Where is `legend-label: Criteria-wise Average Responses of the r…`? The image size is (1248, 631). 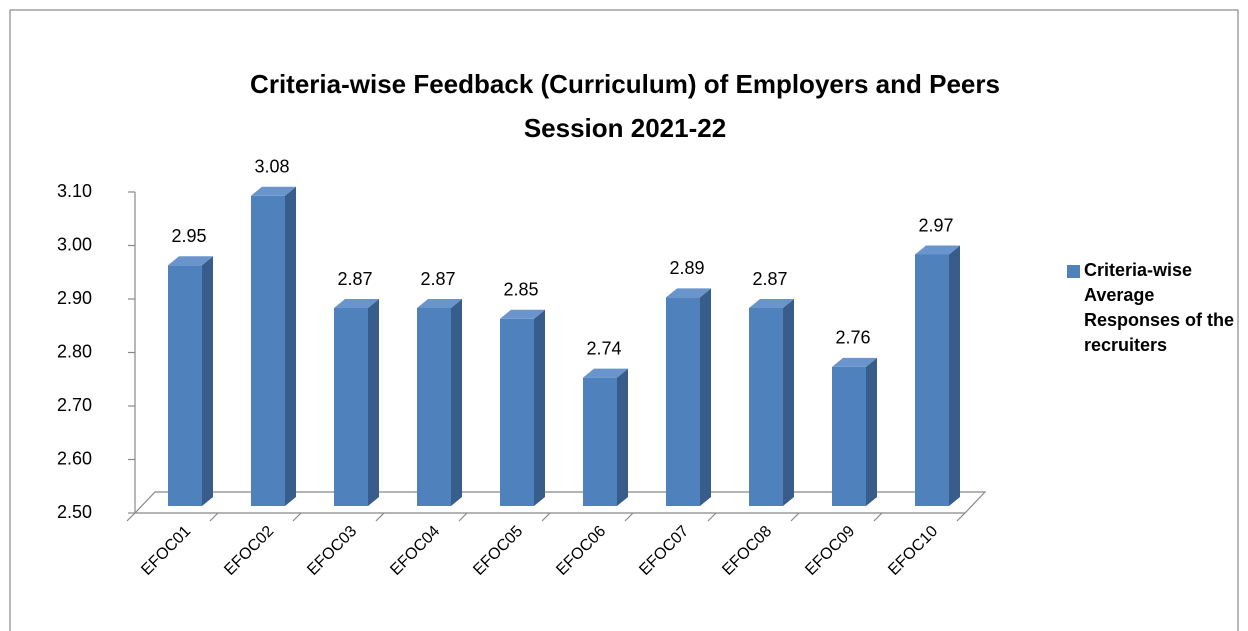 legend-label: Criteria-wise Average Responses of the r… is located at coordinates (1159, 307).